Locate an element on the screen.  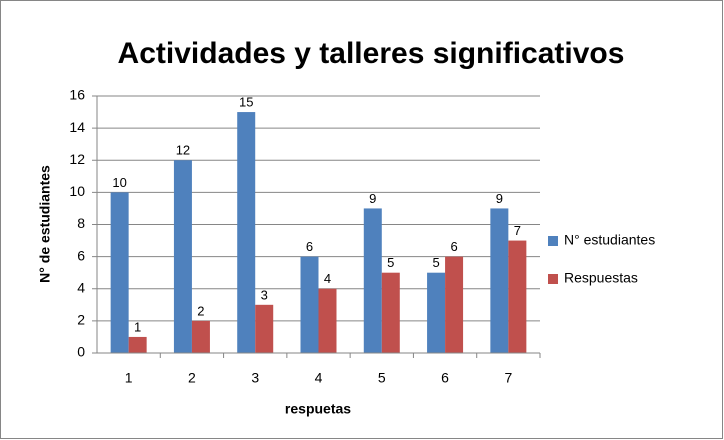
y-tick-label: 8 is located at coordinates (81, 223).